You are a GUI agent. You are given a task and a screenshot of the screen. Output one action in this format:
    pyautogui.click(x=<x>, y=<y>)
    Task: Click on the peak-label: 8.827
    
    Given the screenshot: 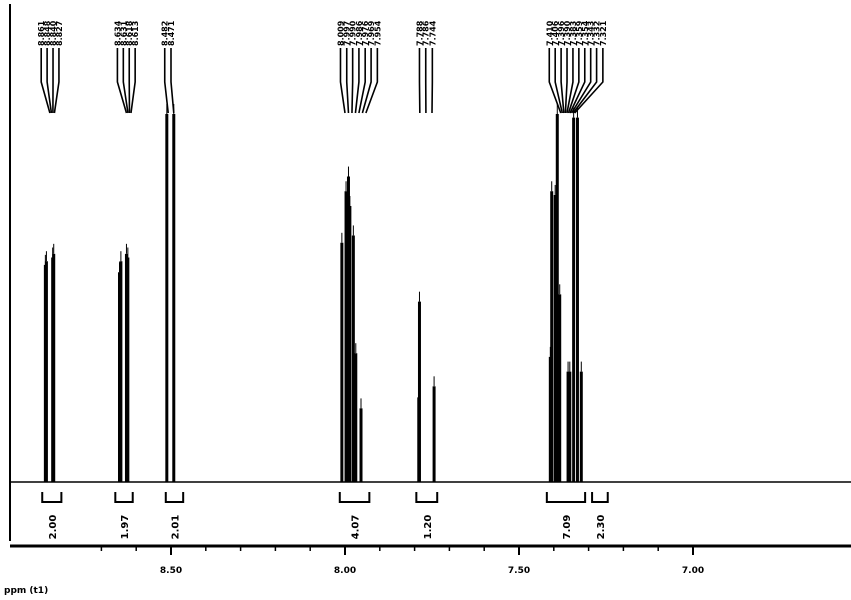 What is the action you would take?
    pyautogui.click(x=59, y=33)
    